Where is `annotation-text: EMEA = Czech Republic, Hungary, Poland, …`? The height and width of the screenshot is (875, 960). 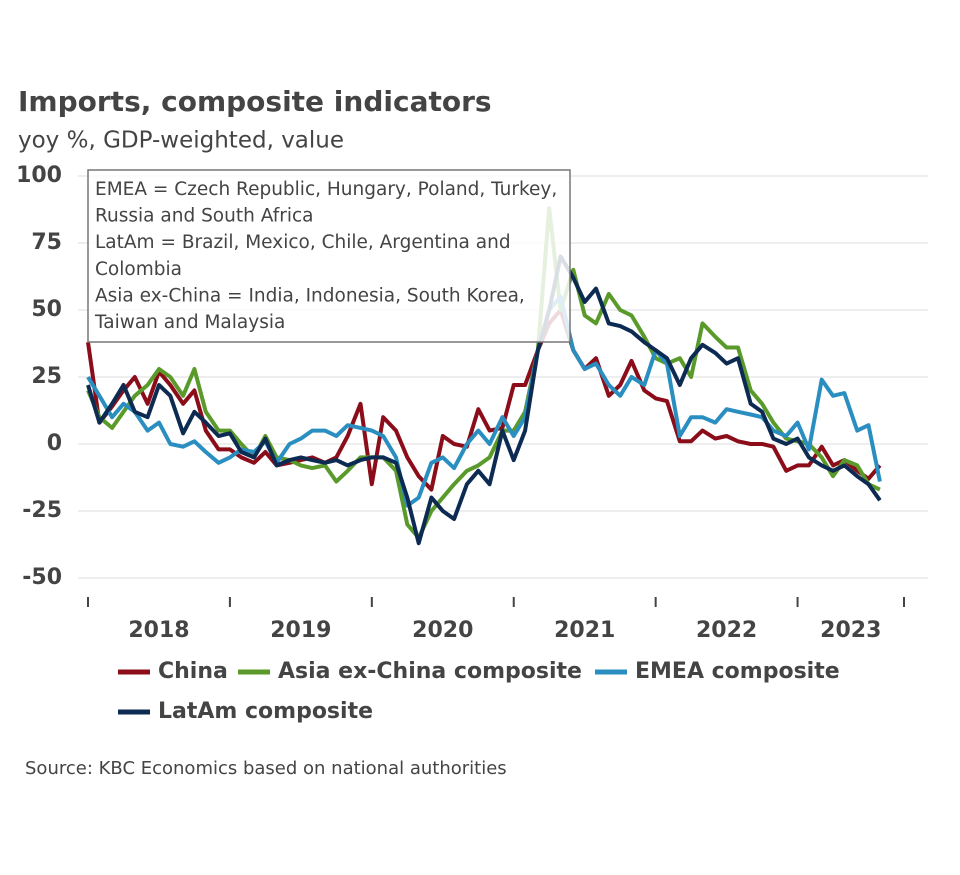
annotation-text: EMEA = Czech Republic, Hungary, Poland, … is located at coordinates (326, 189).